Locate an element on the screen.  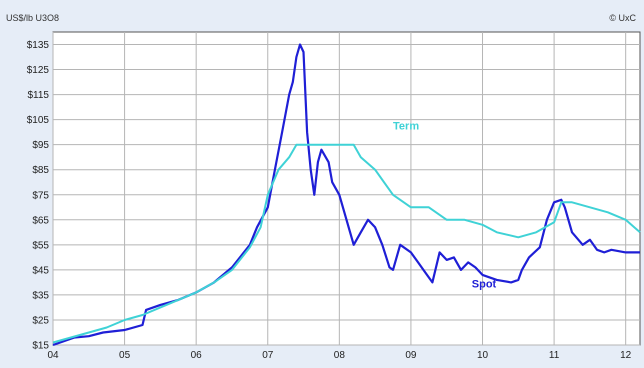
y-tick-label: $15 is located at coordinates (40, 346).